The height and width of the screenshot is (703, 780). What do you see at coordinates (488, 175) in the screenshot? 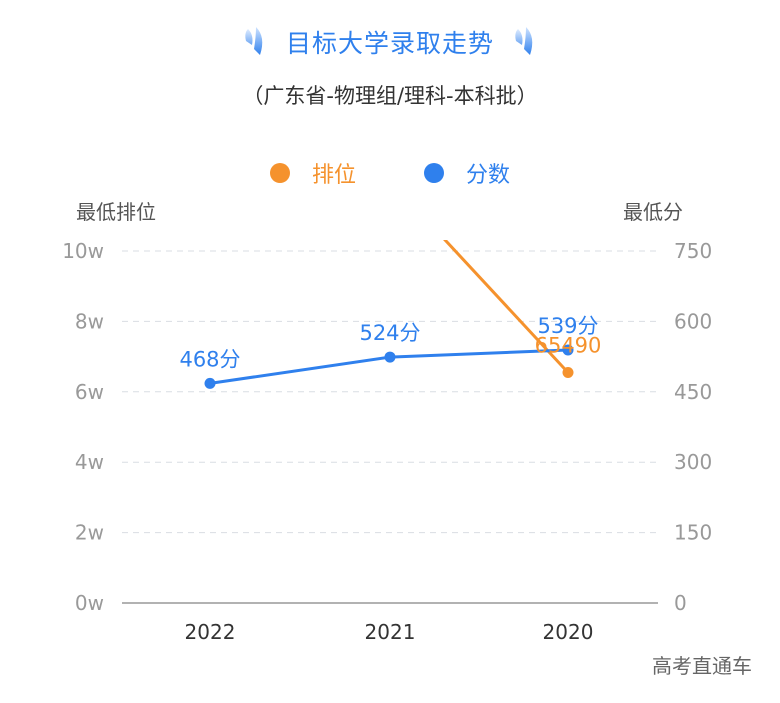
I see `legend-score-label: 分数` at bounding box center [488, 175].